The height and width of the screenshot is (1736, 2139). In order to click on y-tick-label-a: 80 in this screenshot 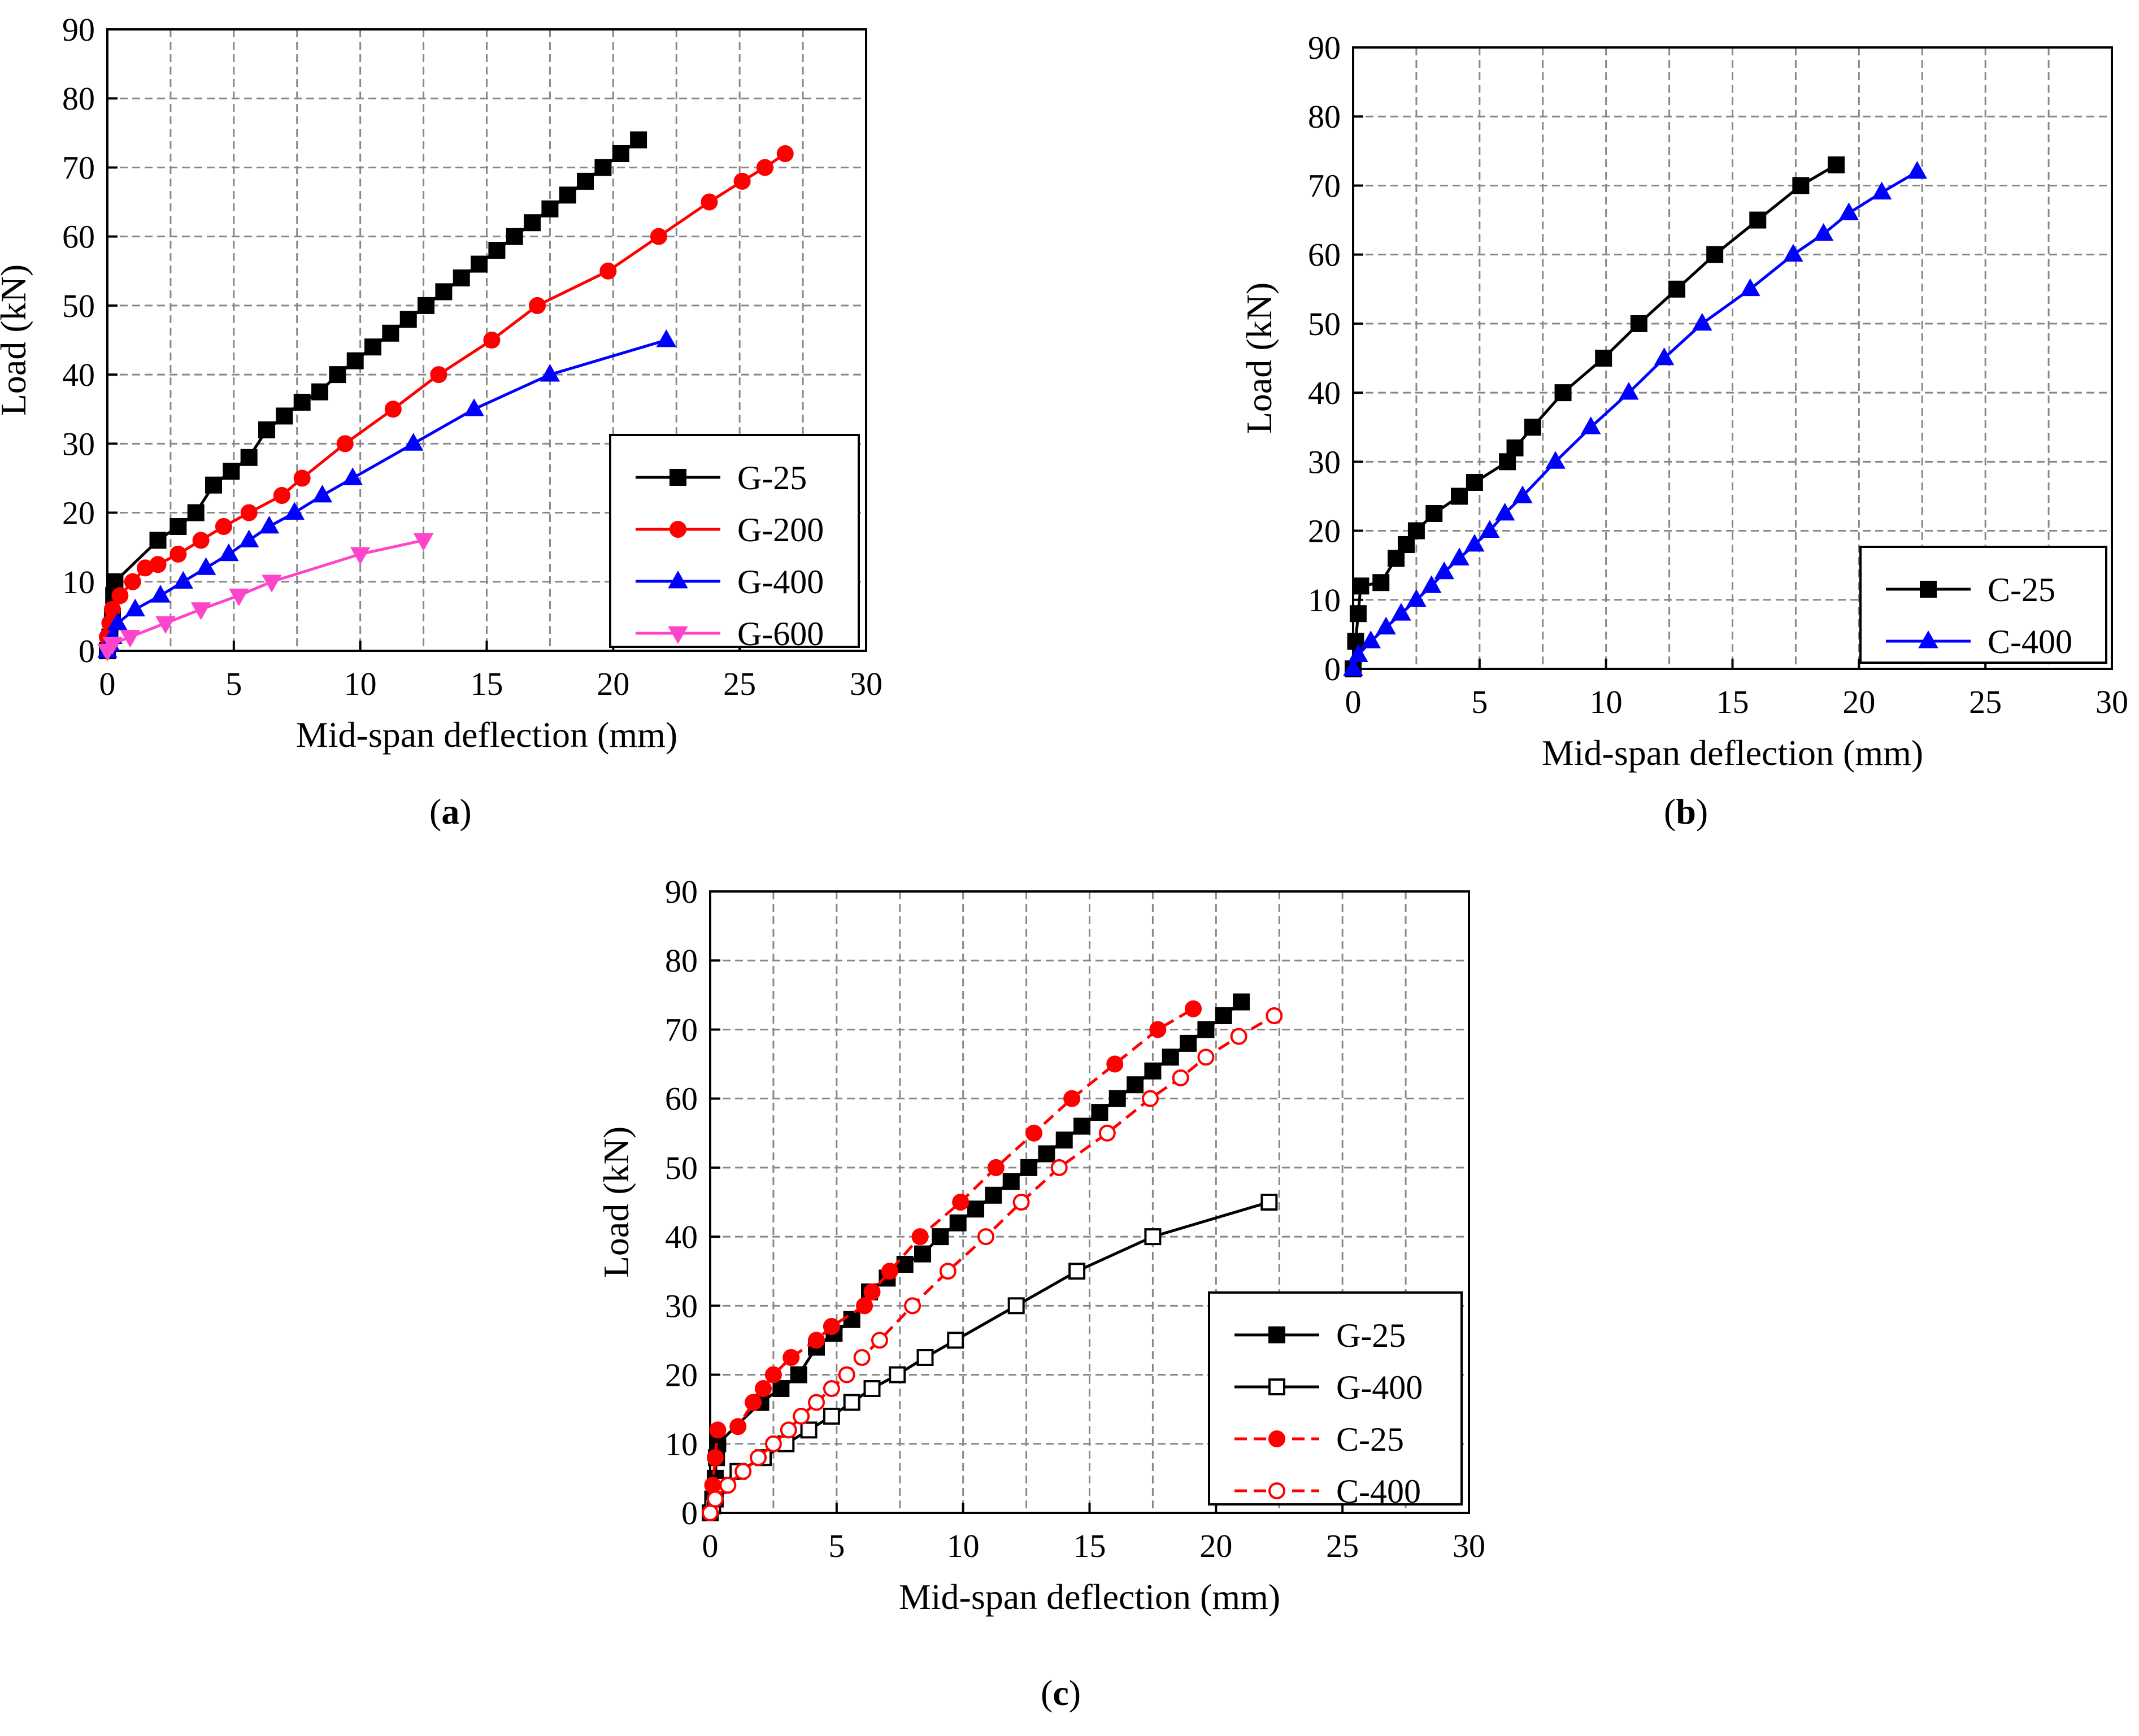, I will do `click(78, 98)`.